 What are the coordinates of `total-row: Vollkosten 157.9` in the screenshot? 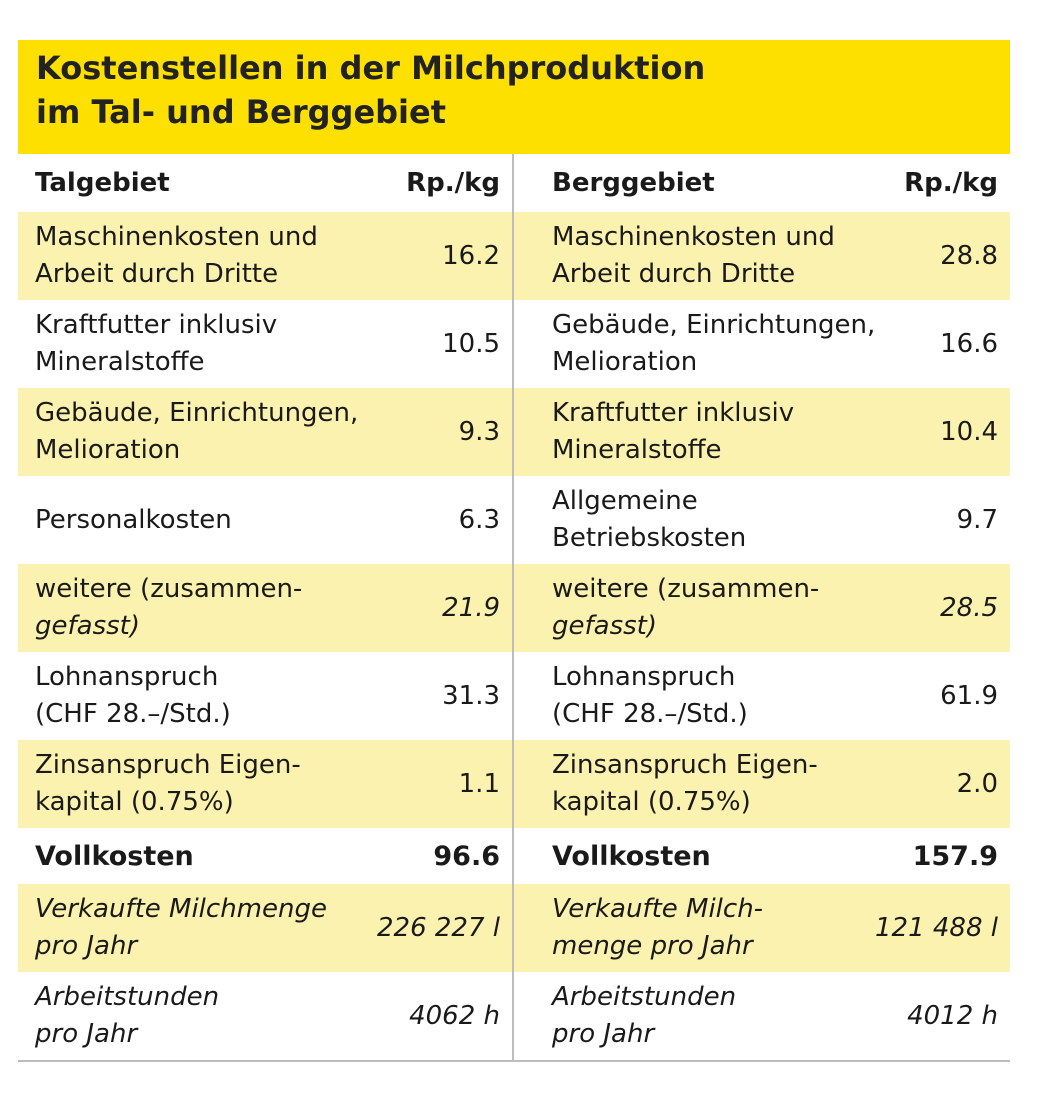 It's located at (762, 856).